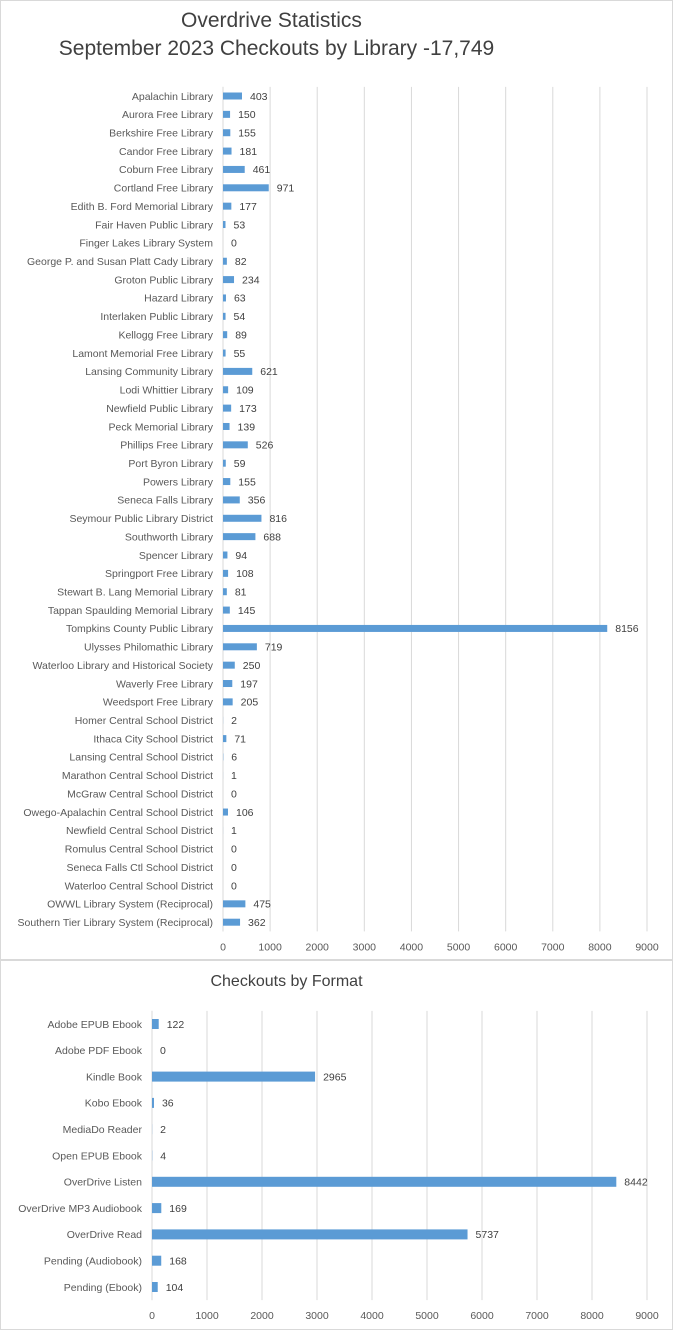 This screenshot has height=1331, width=674. Describe the element at coordinates (166, 170) in the screenshot. I see `category-label: Coburn Free Library` at that location.